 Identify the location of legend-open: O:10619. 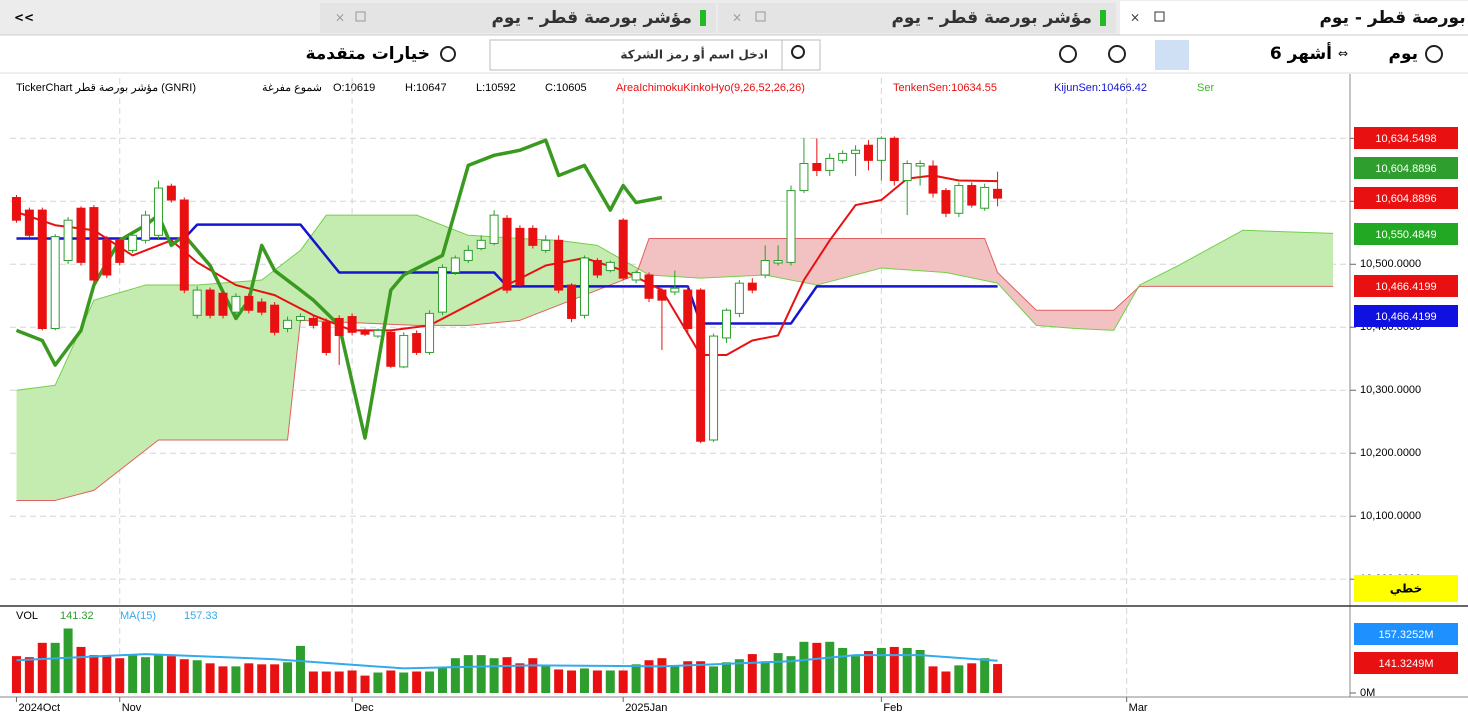
(354, 88).